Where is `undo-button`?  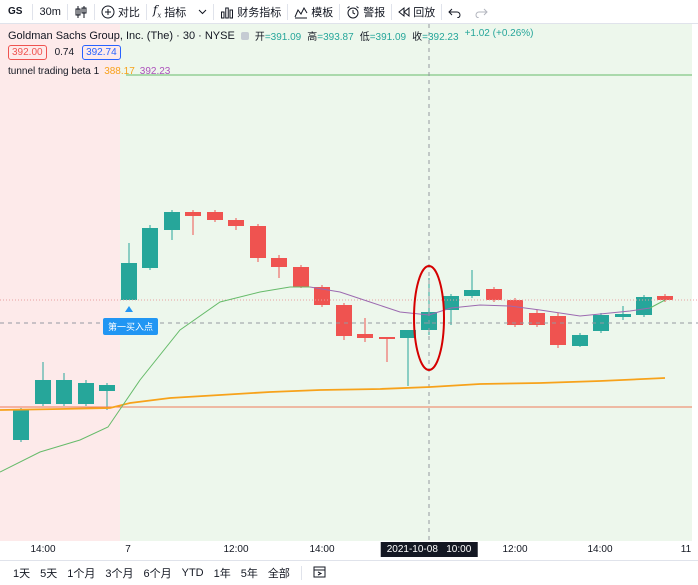
undo-button is located at coordinates (455, 12).